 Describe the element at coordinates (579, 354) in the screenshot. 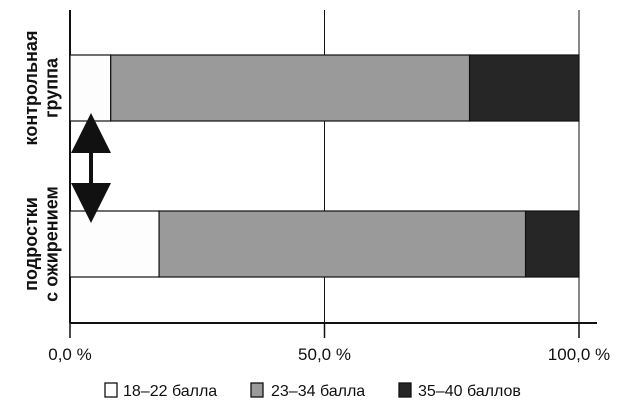

I see `x-tick-label-2: 100,0 %` at that location.